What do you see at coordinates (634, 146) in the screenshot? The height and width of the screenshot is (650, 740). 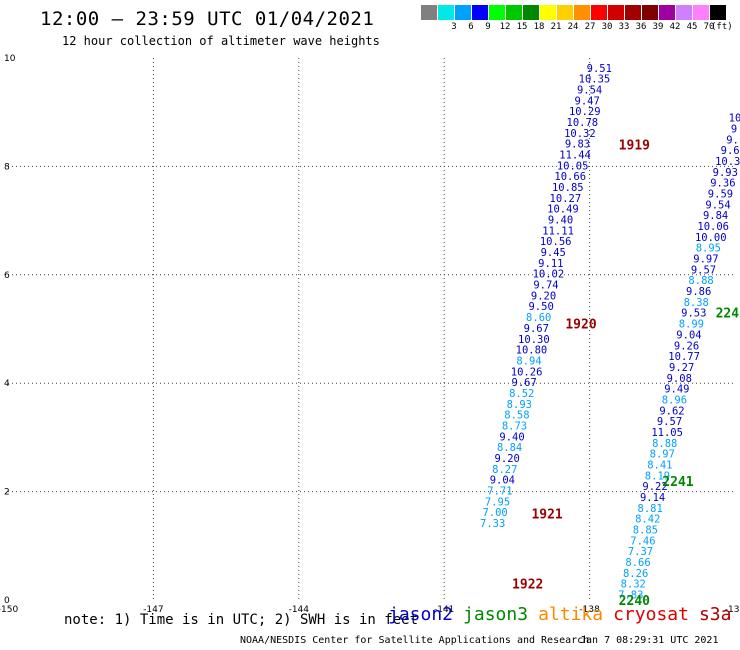 I see `pass-time-label: 1919` at bounding box center [634, 146].